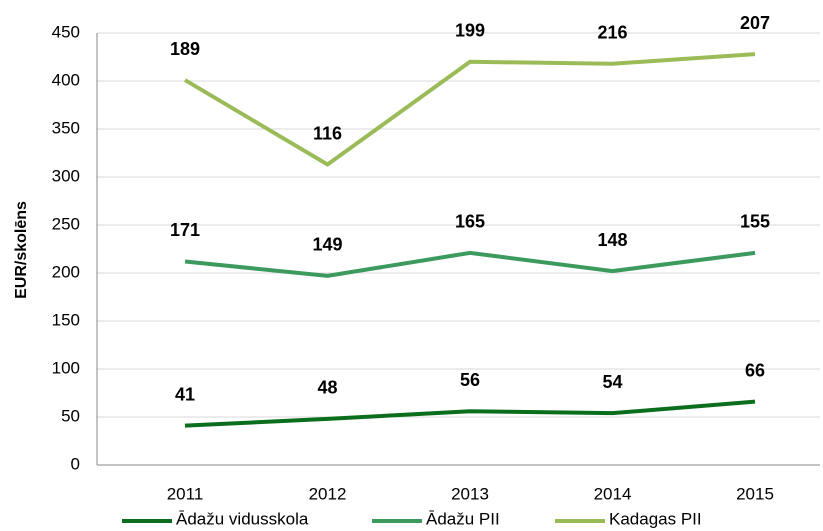 This screenshot has height=531, width=823. What do you see at coordinates (327, 245) in the screenshot?
I see `data-label: 149` at bounding box center [327, 245].